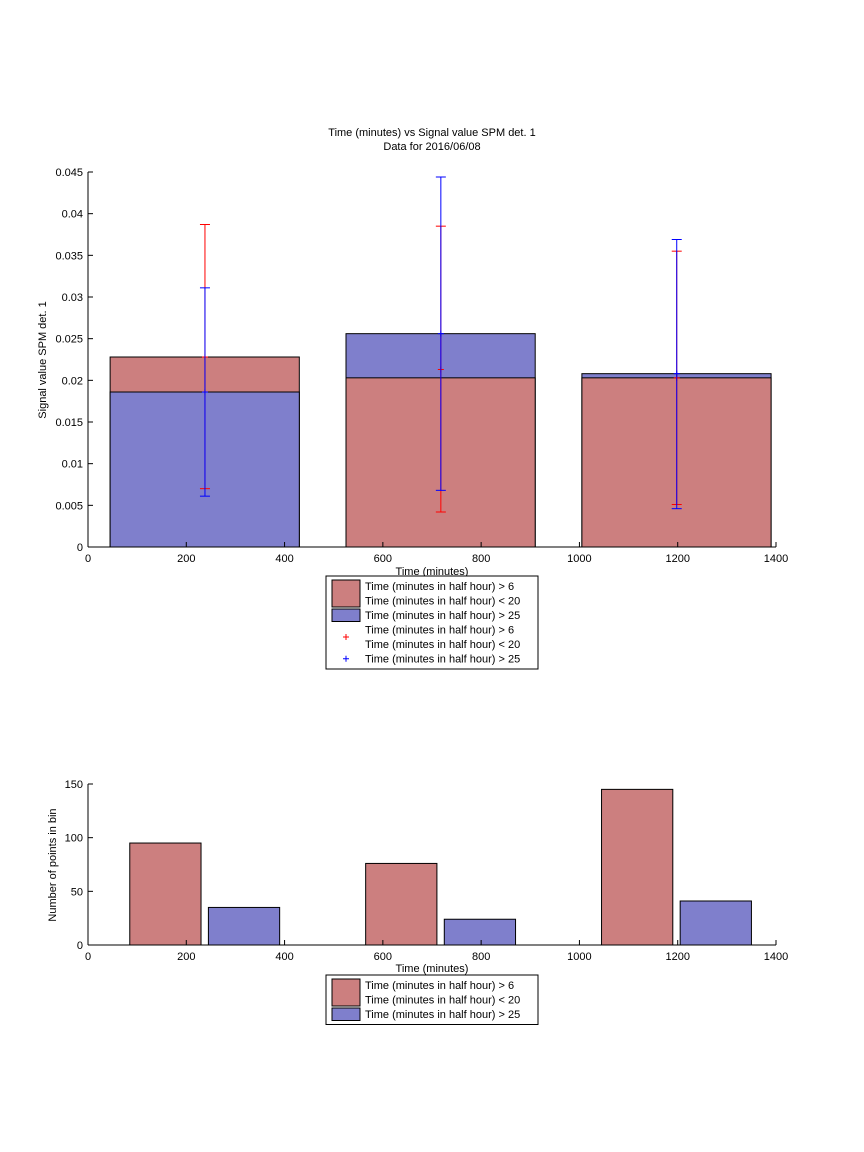  What do you see at coordinates (284, 559) in the screenshot?
I see `signal-x-tick-label: 400` at bounding box center [284, 559].